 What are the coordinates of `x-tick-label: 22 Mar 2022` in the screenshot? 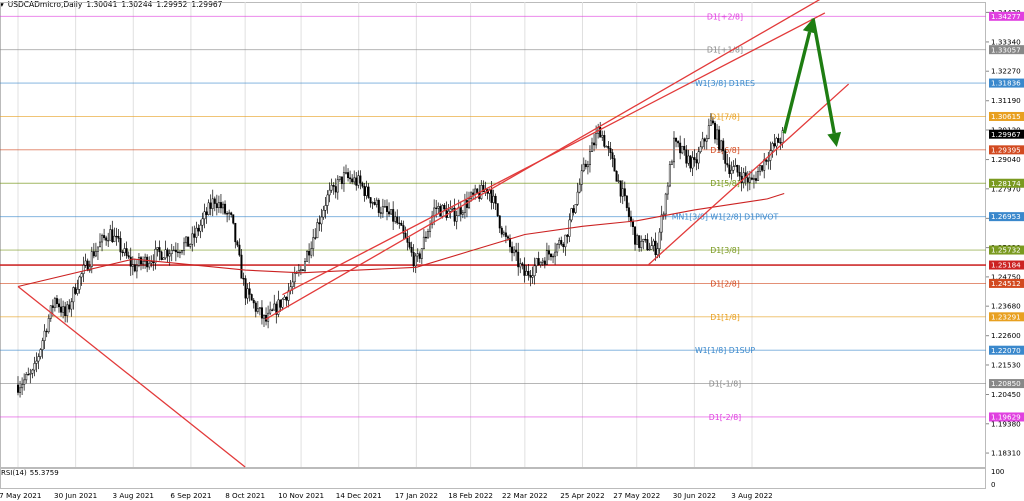 It's located at (525, 495).